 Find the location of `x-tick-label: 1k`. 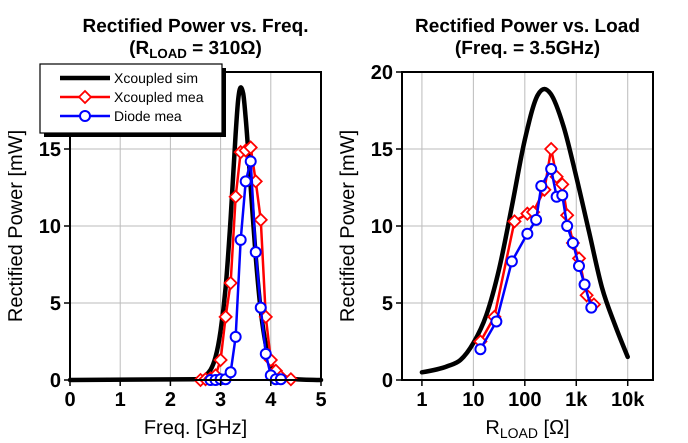

x-tick-label: 1k is located at coordinates (576, 400).